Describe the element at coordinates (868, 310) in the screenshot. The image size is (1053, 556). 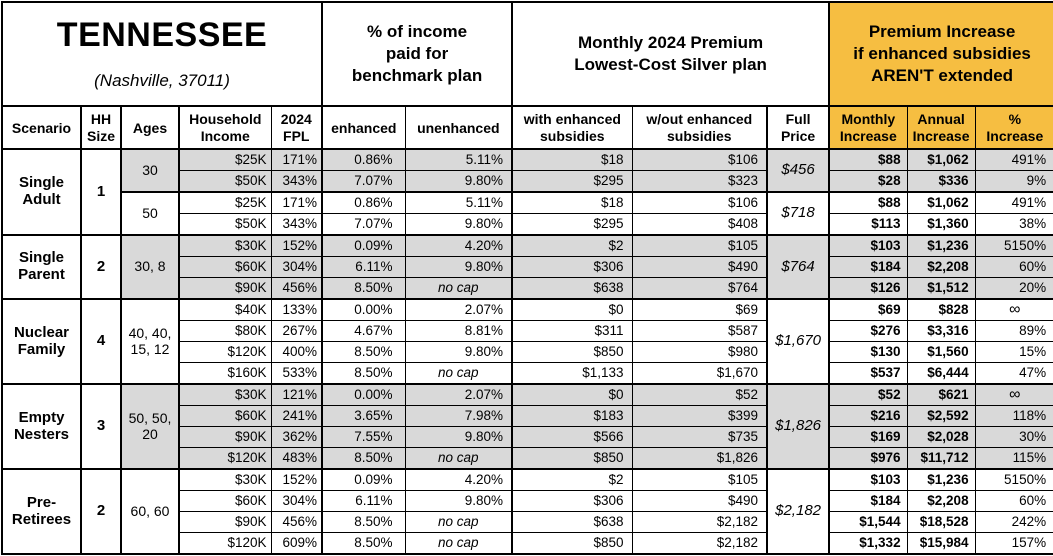
I see `cell-monthly-increase: $69` at that location.